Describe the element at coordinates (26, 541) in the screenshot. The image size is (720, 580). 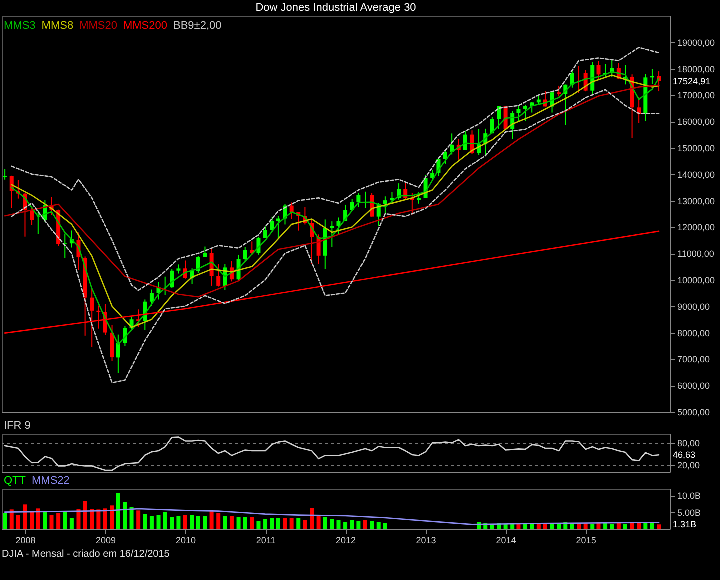
I see `x-tick-label: 2008` at that location.